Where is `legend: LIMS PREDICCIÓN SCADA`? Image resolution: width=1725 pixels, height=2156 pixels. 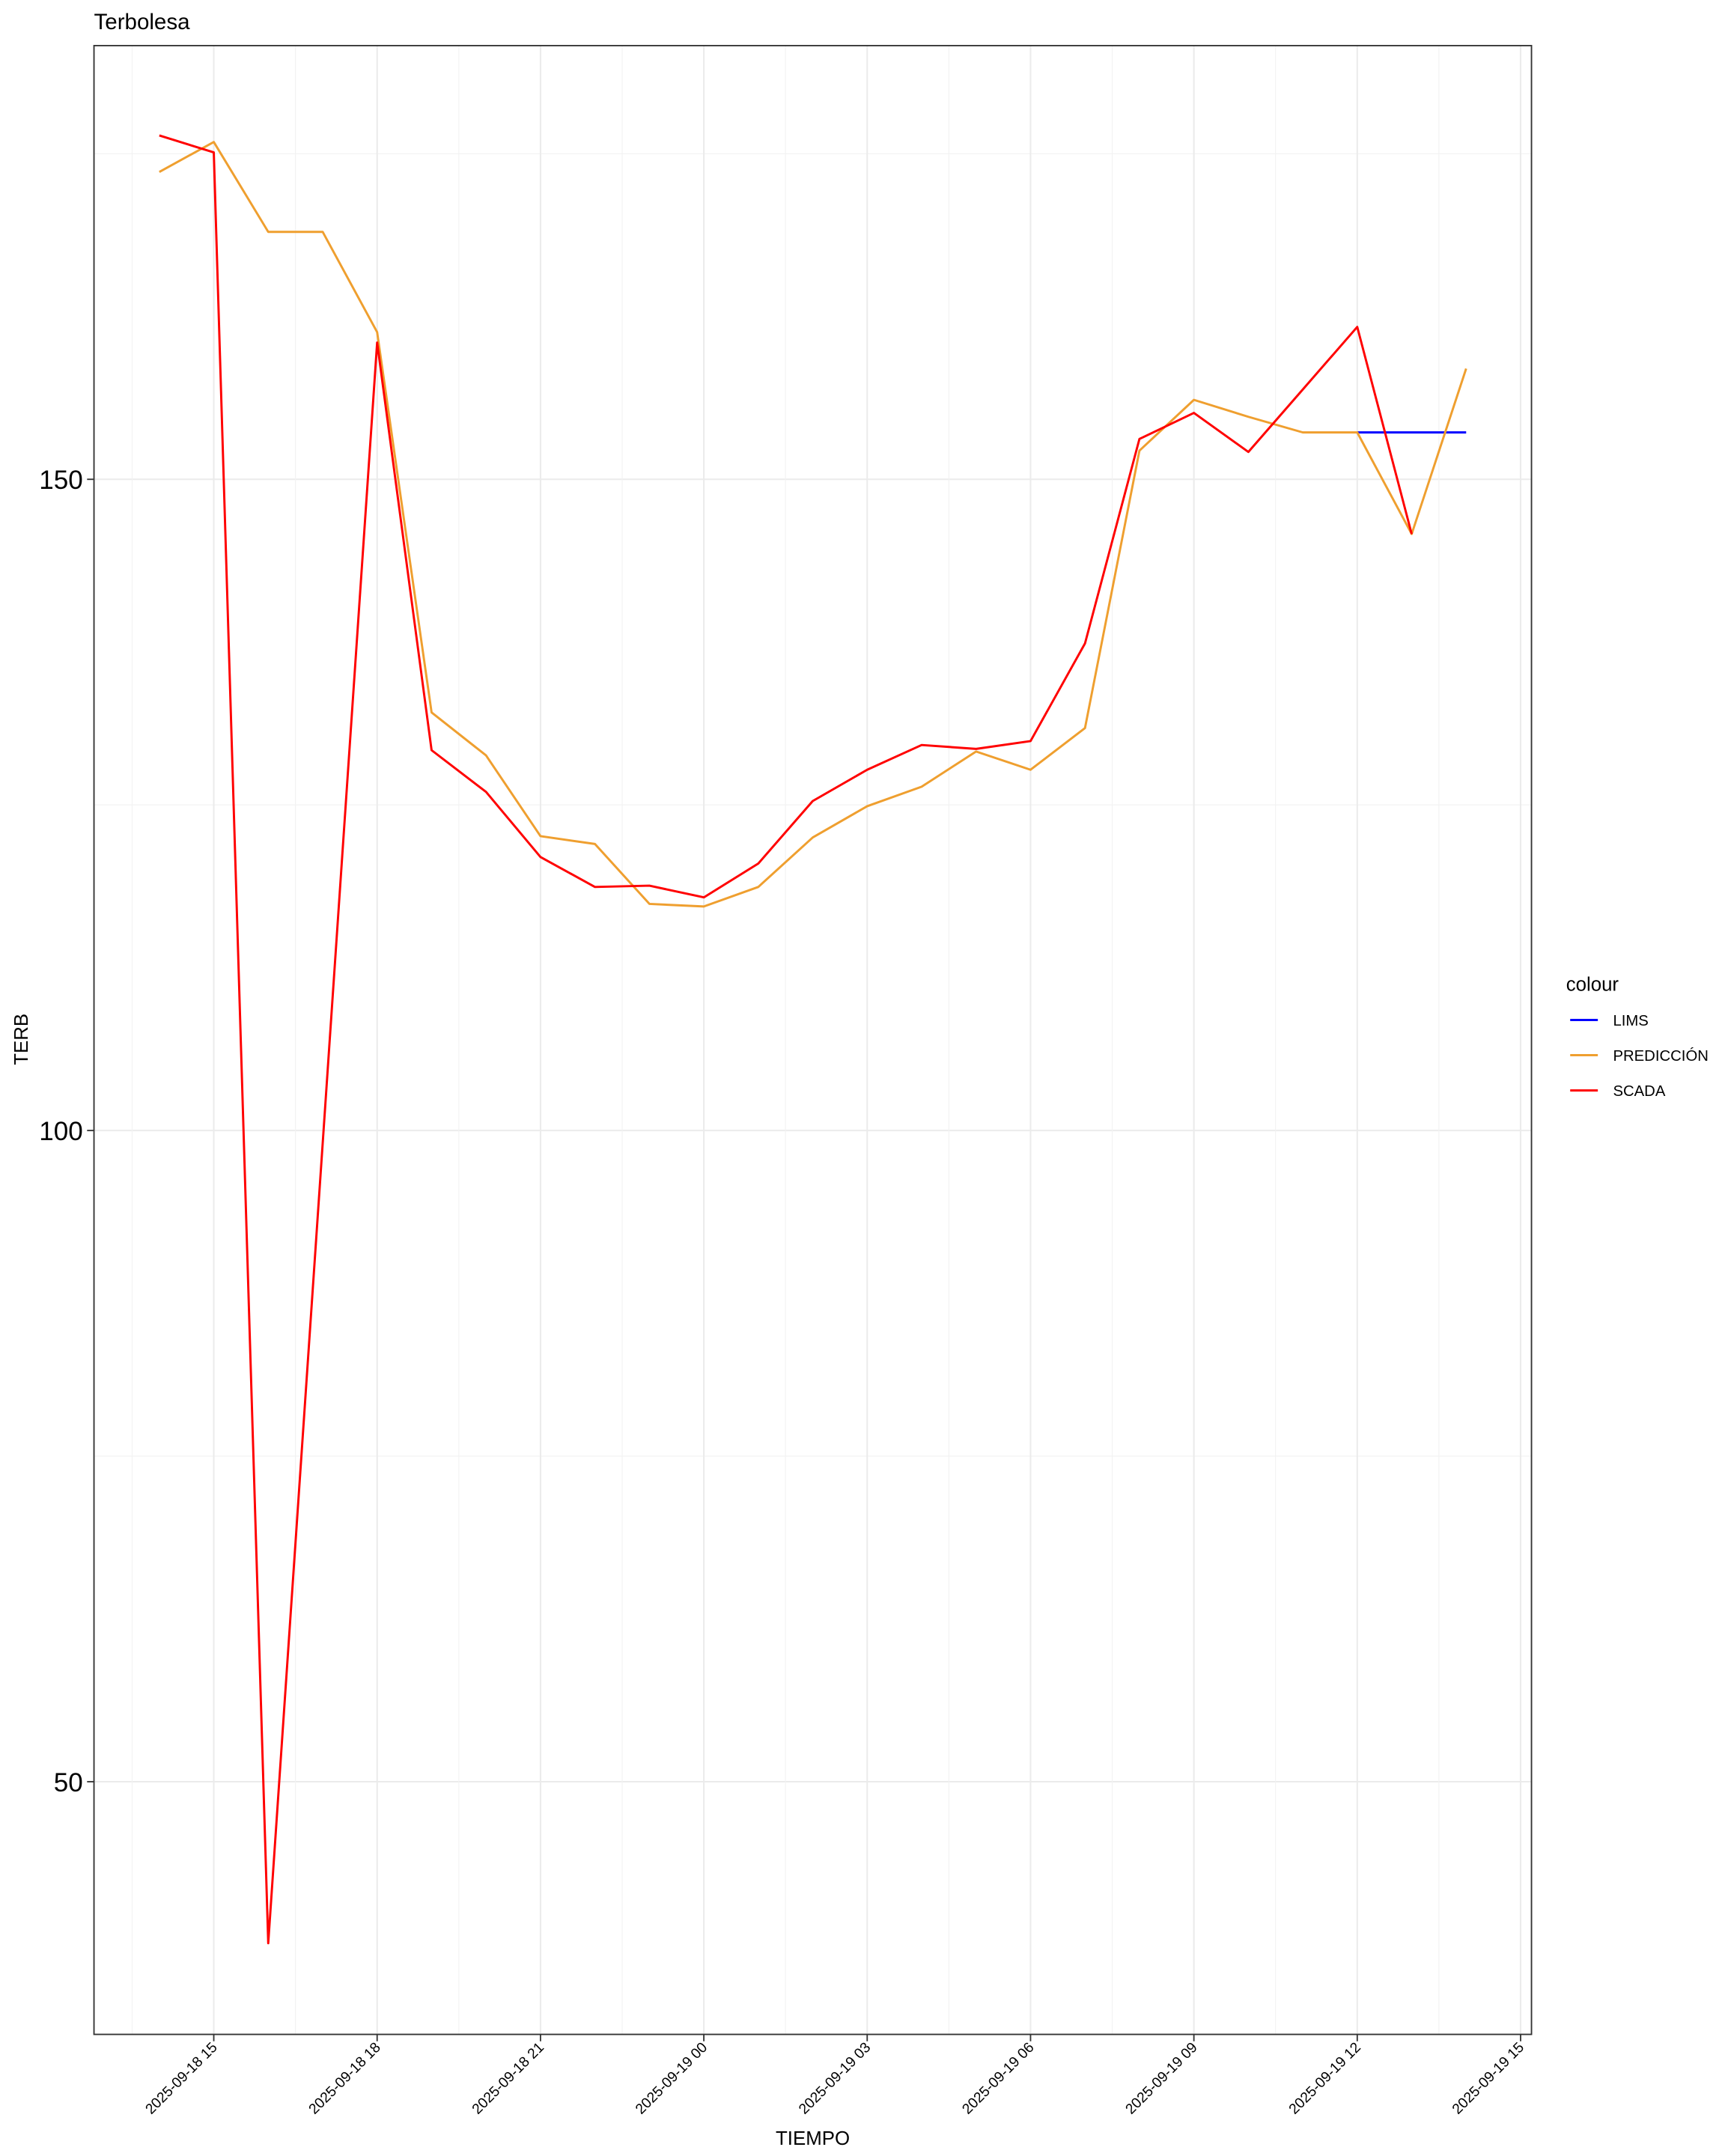
legend: LIMS PREDICCIÓN SCADA is located at coordinates (1640, 1056).